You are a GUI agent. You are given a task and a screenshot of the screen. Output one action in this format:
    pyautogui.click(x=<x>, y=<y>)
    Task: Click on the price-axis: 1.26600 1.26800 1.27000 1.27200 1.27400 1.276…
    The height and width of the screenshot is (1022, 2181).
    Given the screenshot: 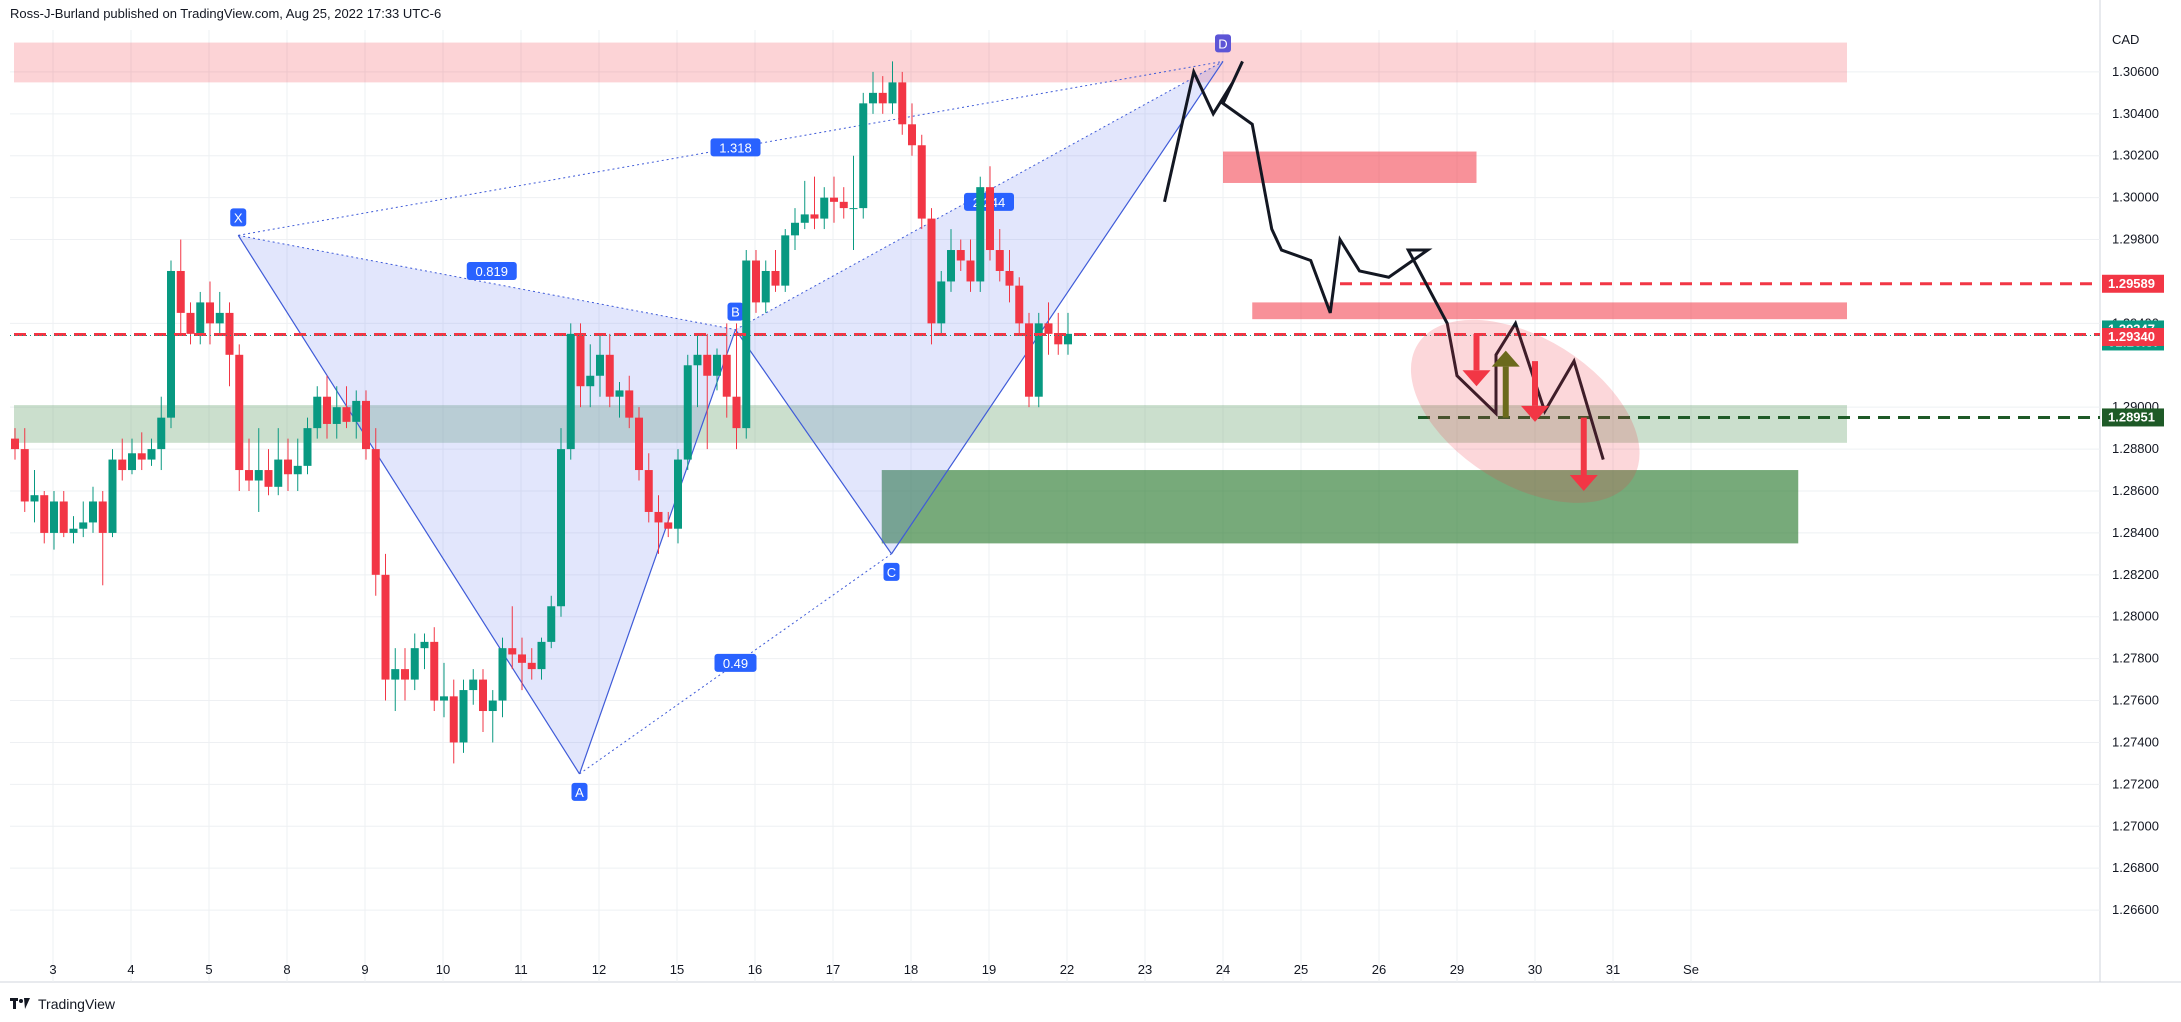 What is the action you would take?
    pyautogui.click(x=2133, y=474)
    